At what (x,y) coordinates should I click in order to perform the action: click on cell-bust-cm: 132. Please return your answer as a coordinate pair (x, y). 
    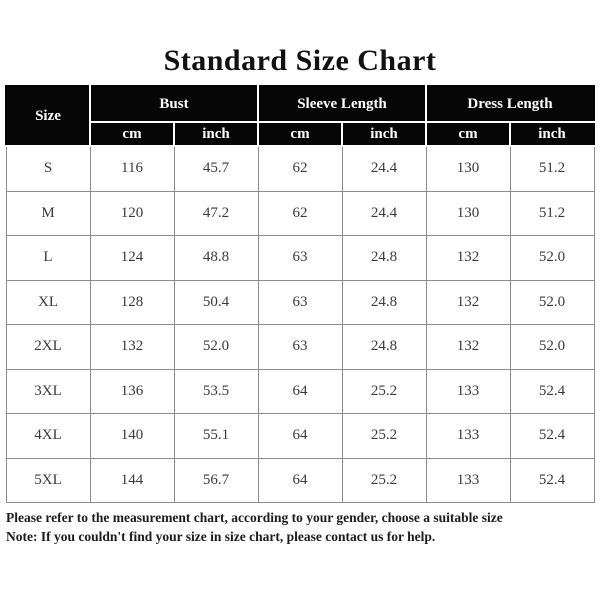
    Looking at the image, I should click on (132, 347).